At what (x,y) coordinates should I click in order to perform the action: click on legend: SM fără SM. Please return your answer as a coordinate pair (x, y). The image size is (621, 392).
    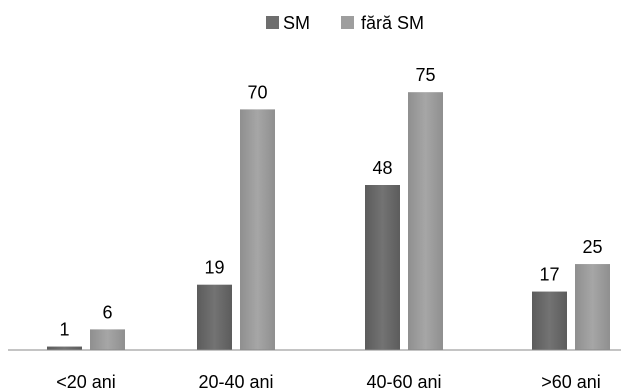
    Looking at the image, I should click on (345, 23).